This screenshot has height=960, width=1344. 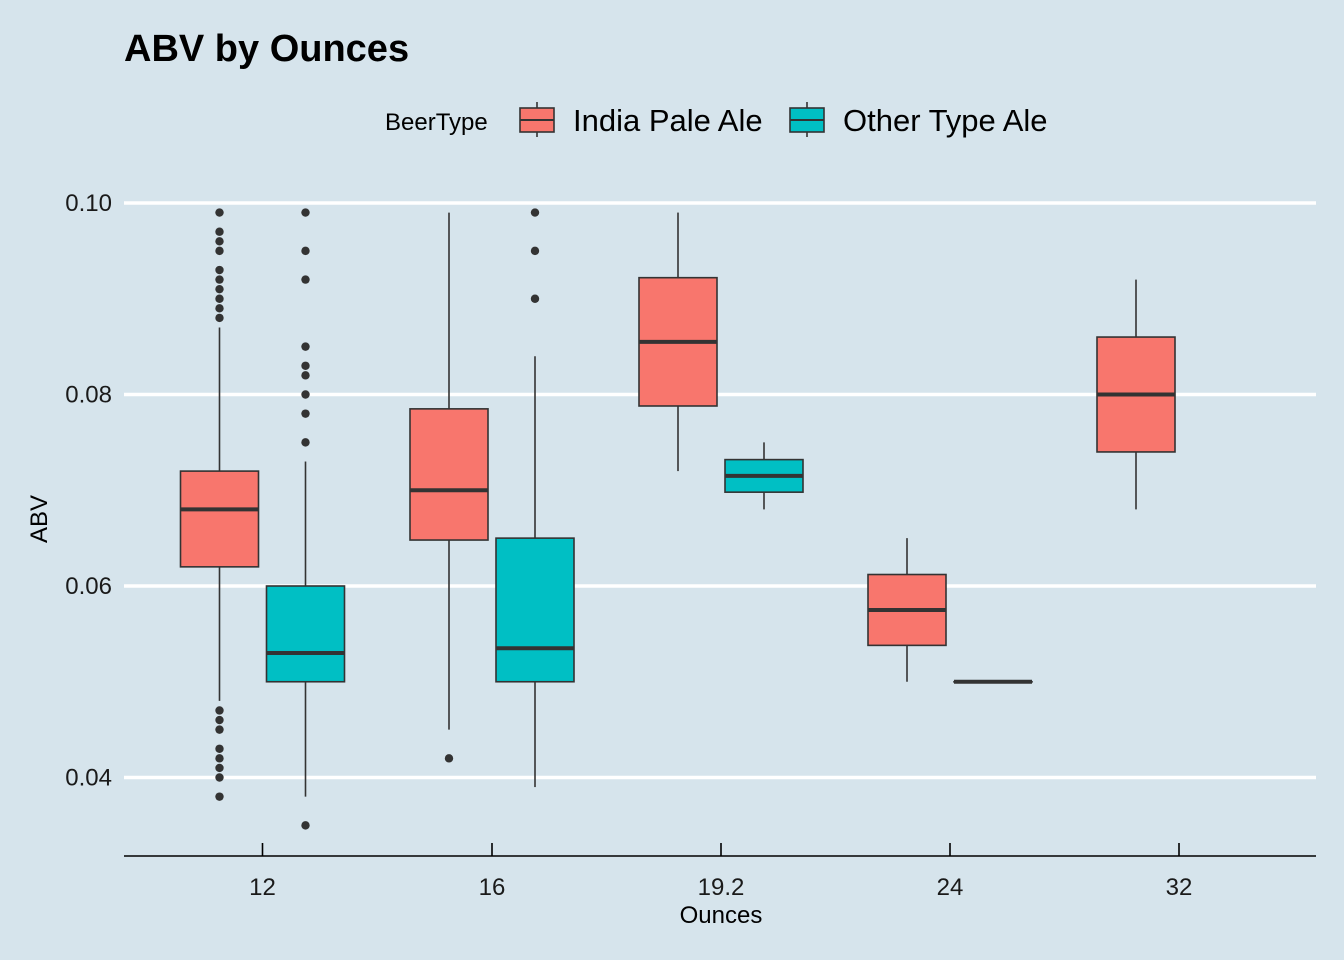 I want to click on x-tick-label-12: 12, so click(x=262, y=887).